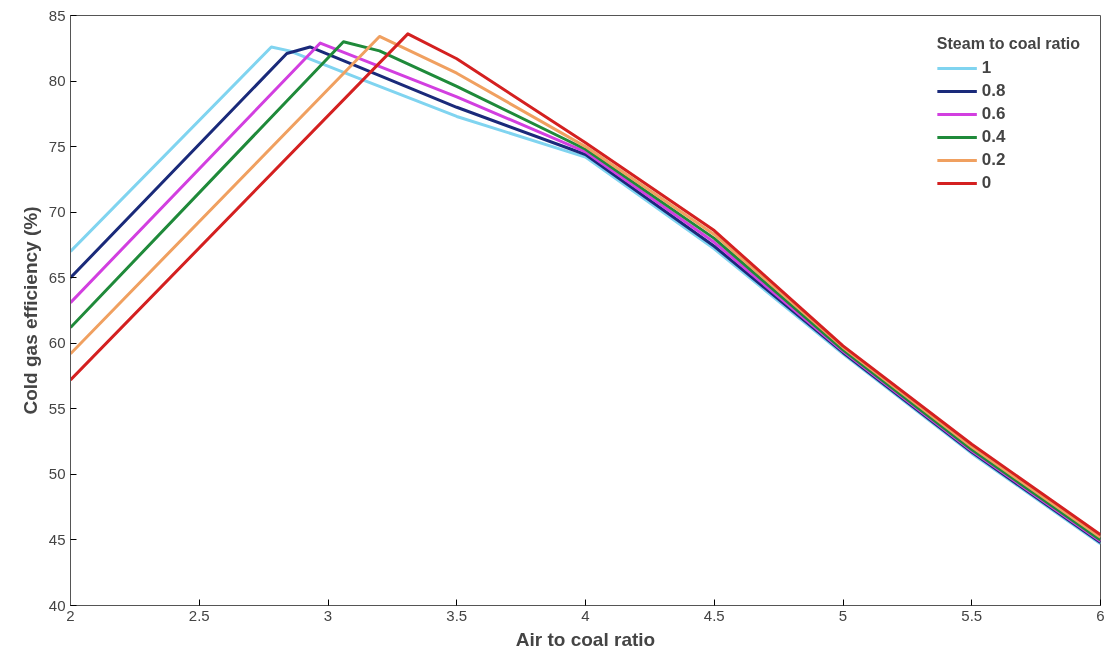  What do you see at coordinates (57, 15) in the screenshot?
I see `y-tick-label: 85` at bounding box center [57, 15].